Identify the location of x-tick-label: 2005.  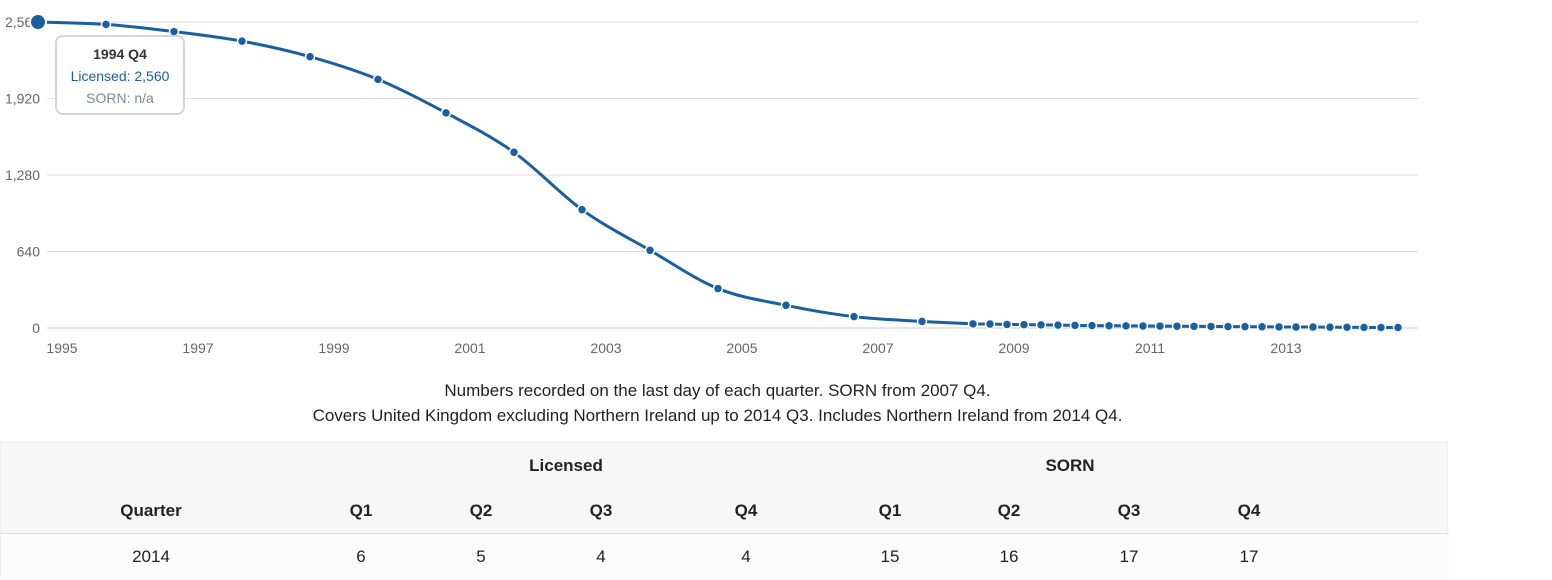
(741, 348).